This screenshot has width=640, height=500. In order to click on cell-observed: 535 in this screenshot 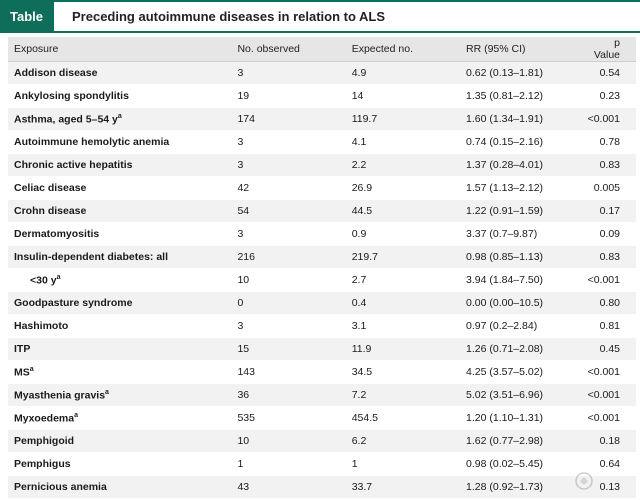, I will do `click(288, 418)`.